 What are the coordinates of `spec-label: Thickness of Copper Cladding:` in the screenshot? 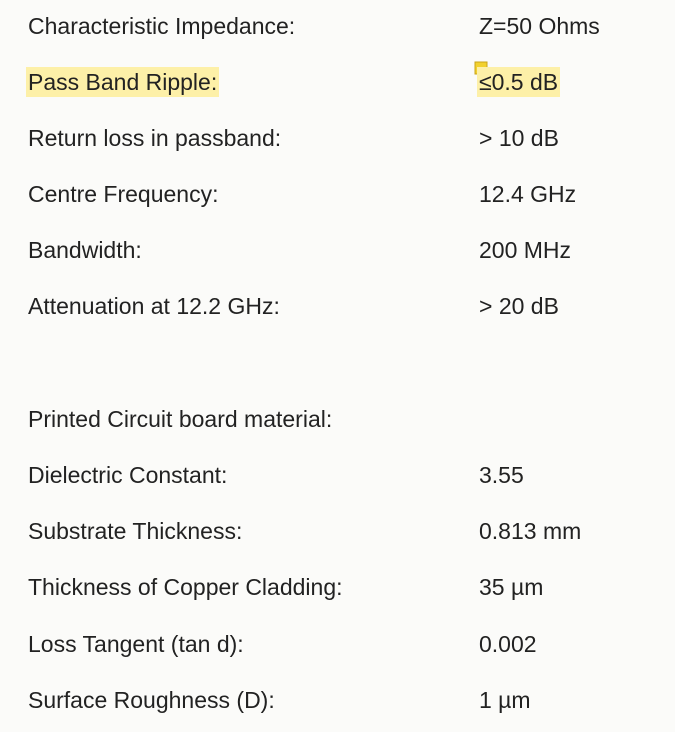 It's located at (185, 587).